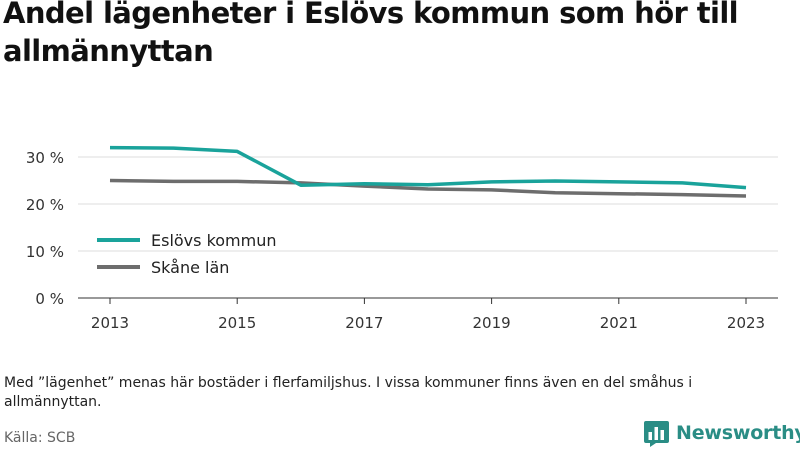 This screenshot has height=450, width=800. Describe the element at coordinates (619, 323) in the screenshot. I see `x-tick-label: 2021` at that location.